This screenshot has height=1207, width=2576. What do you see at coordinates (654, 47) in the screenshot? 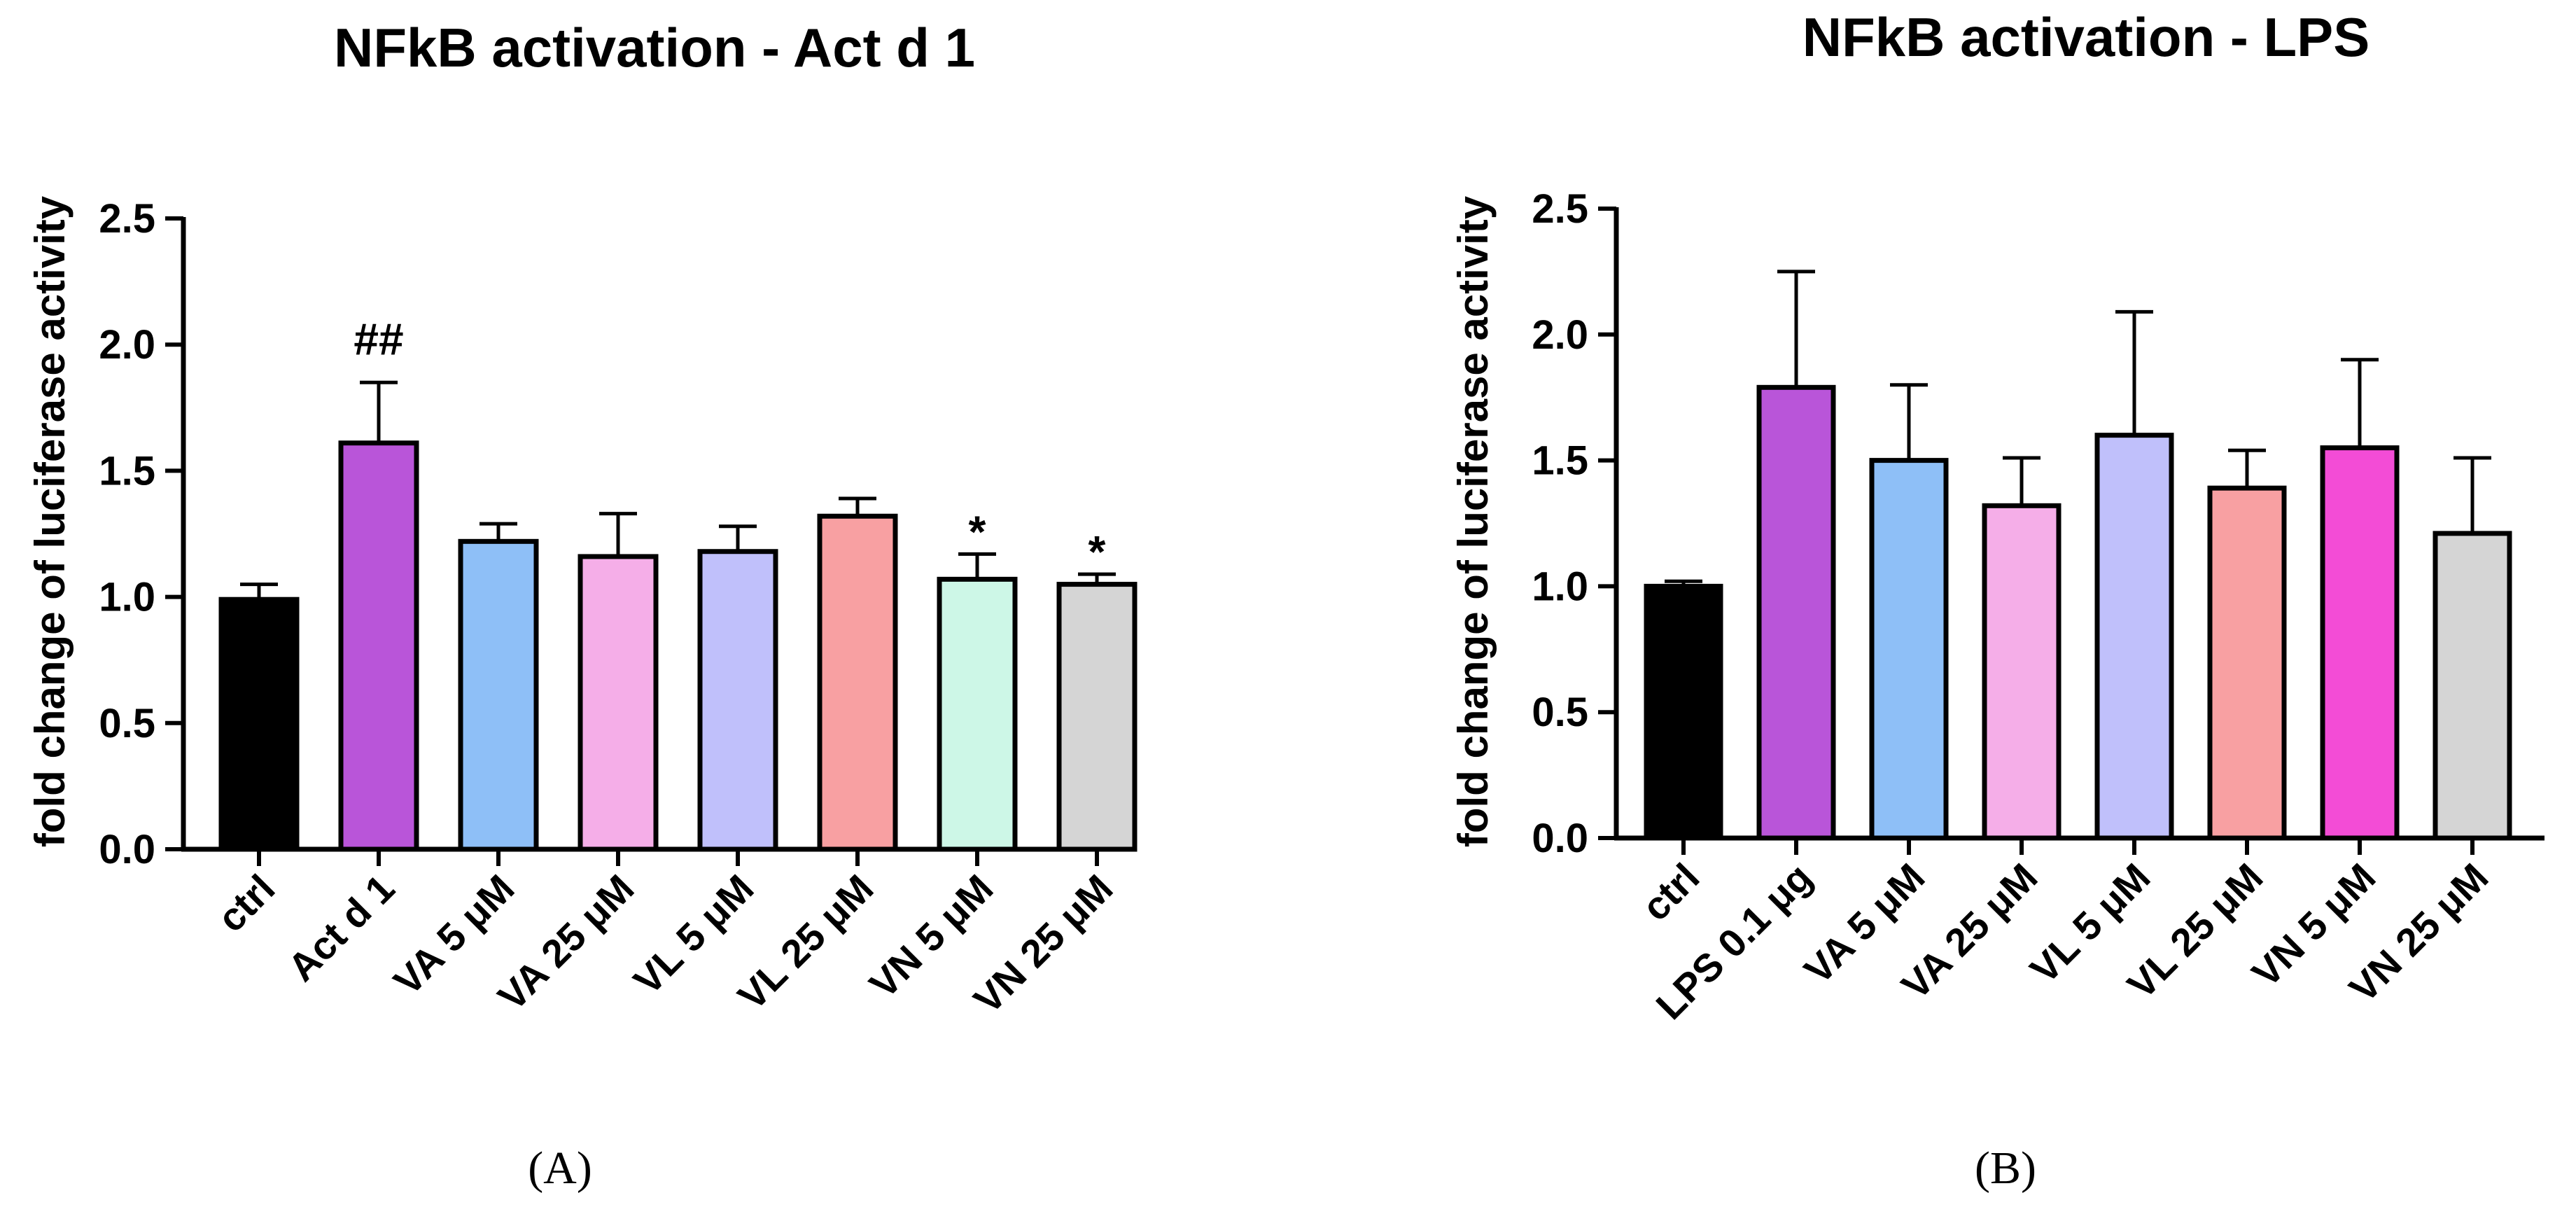
I see `chart-title: NFkB activation - Act d 1` at bounding box center [654, 47].